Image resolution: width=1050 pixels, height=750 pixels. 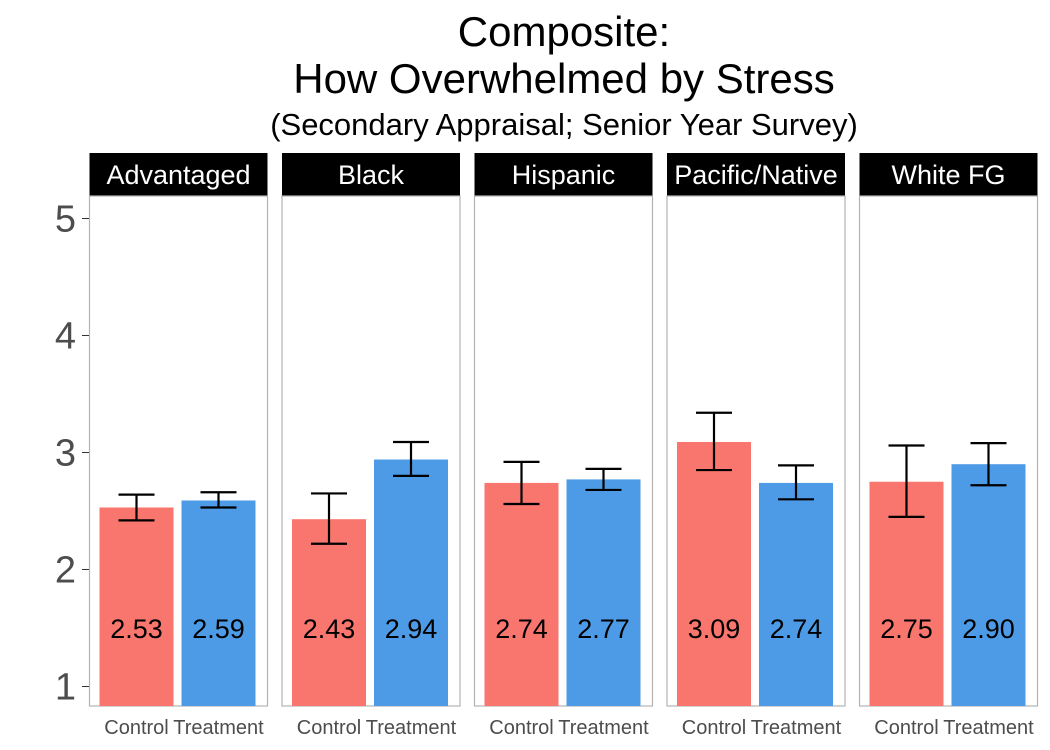 What do you see at coordinates (136, 629) in the screenshot?
I see `bar-value-label: 2.53` at bounding box center [136, 629].